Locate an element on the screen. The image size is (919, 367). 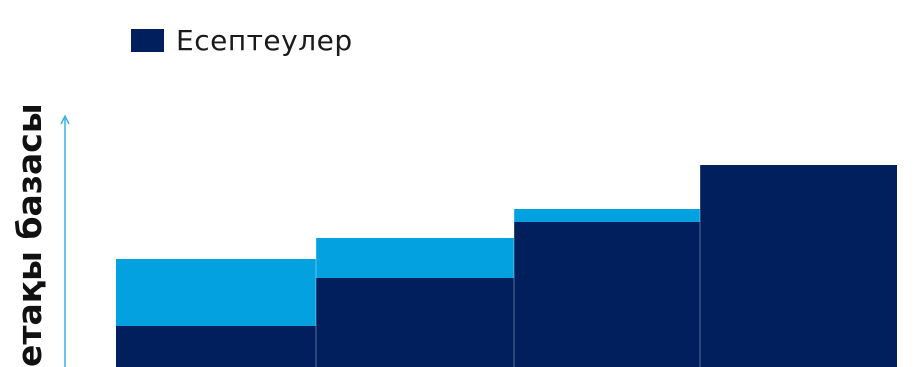
y-axis-arrow-icon is located at coordinates (65, 119).